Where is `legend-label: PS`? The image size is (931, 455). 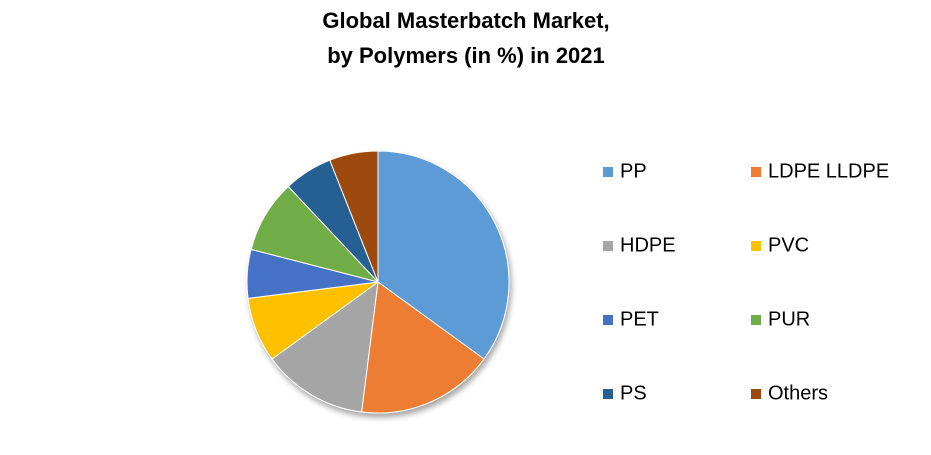 legend-label: PS is located at coordinates (633, 393).